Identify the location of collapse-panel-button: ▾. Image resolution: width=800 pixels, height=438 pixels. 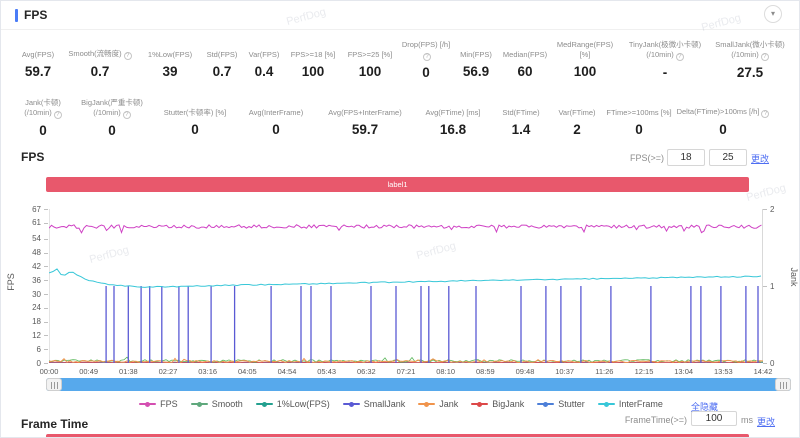
(773, 14).